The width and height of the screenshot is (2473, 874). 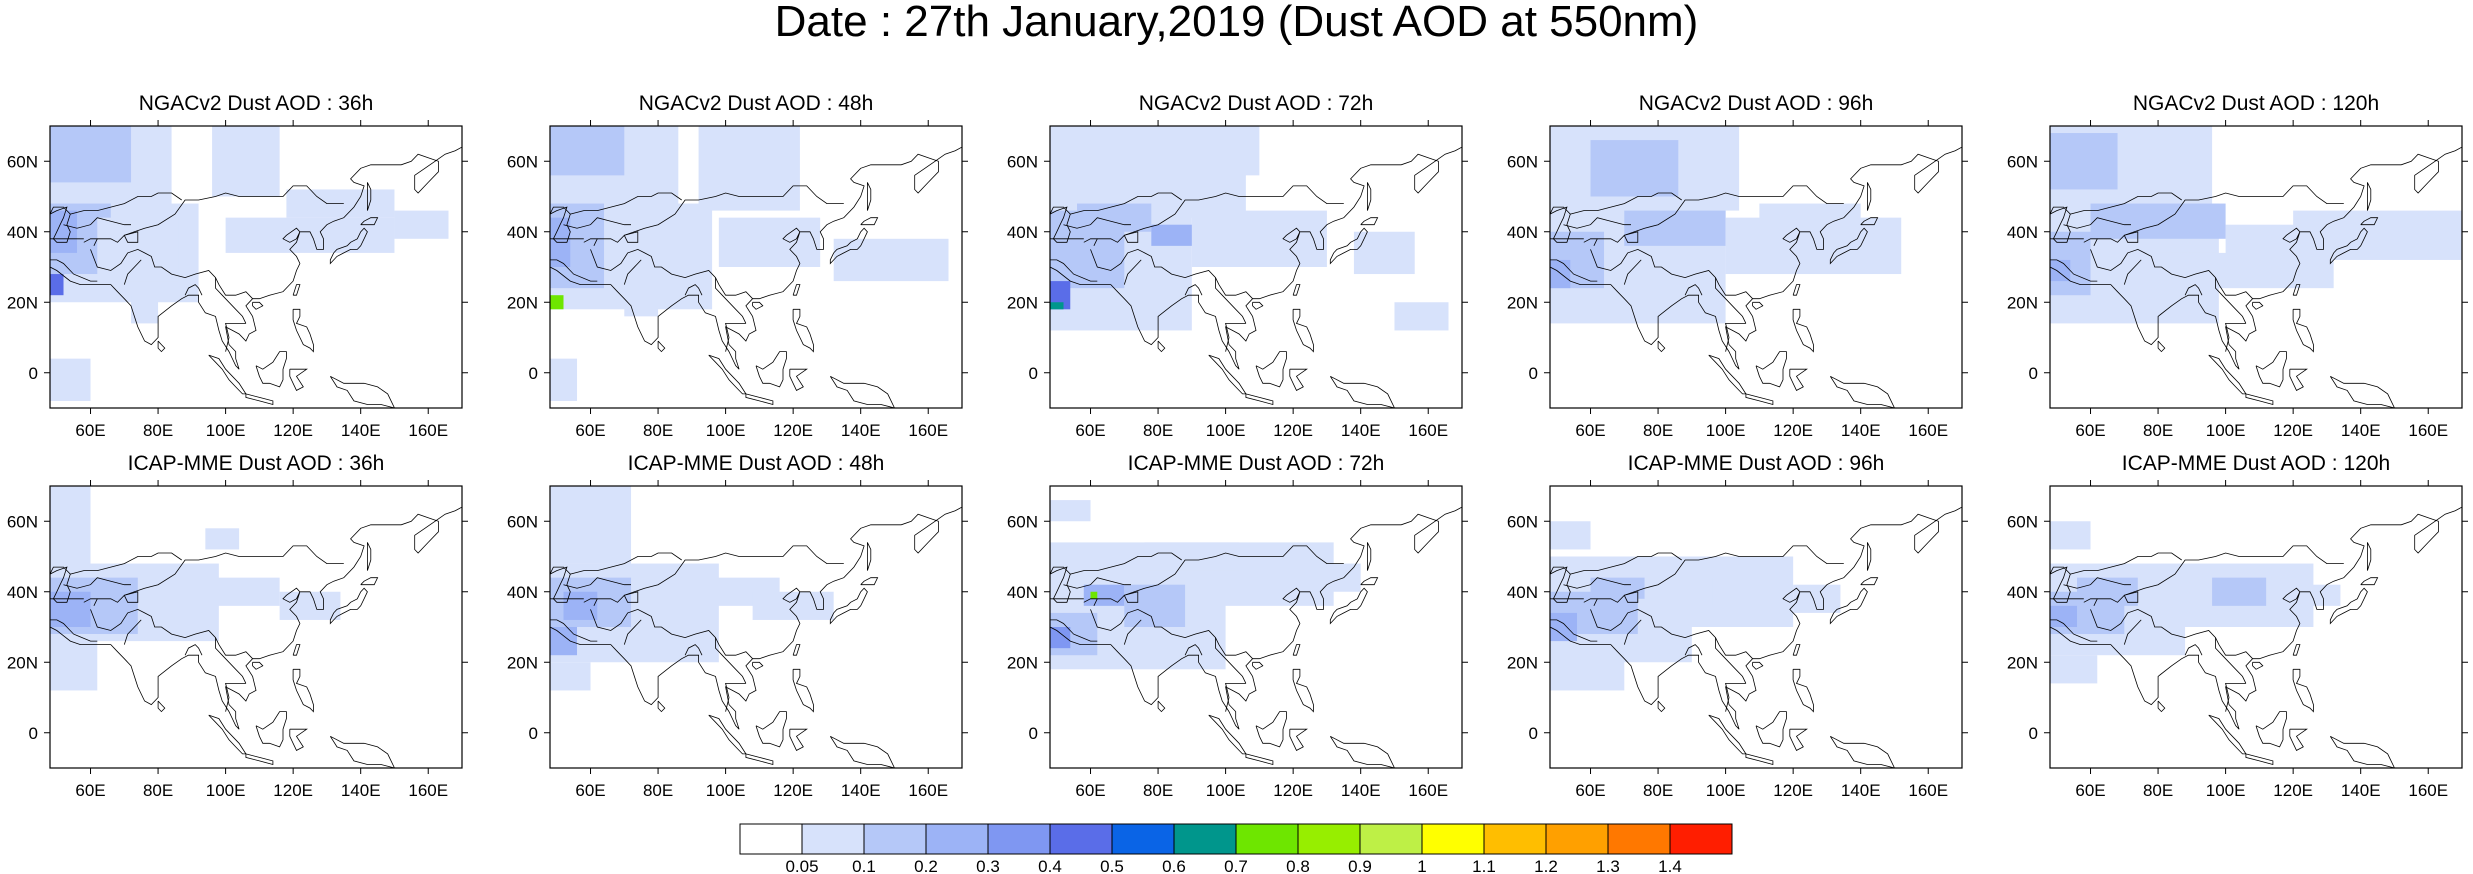 What do you see at coordinates (926, 865) in the screenshot?
I see `colorbar-label: 0.2` at bounding box center [926, 865].